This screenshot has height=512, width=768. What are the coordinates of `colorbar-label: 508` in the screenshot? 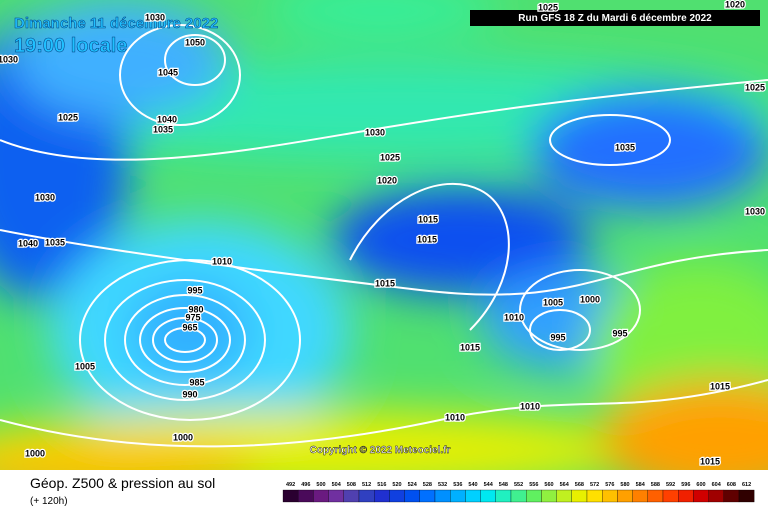 It's located at (351, 485).